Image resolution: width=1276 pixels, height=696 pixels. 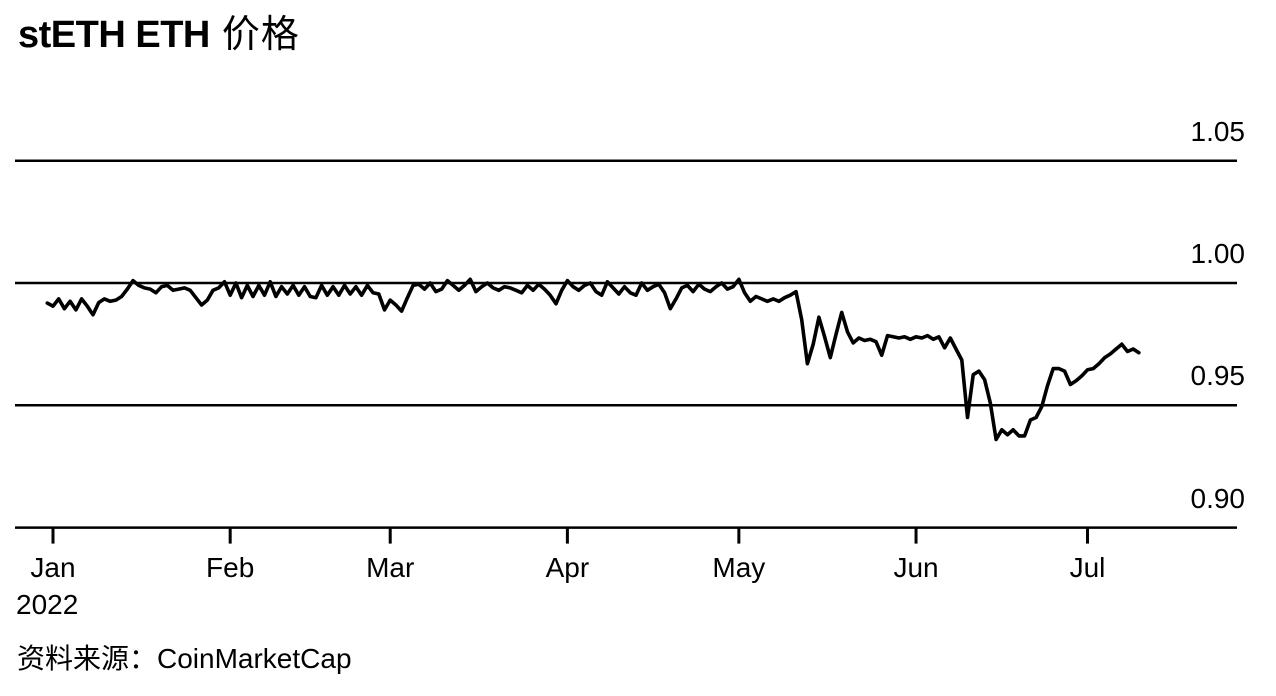 What do you see at coordinates (390, 567) in the screenshot?
I see `x-axis-tick-label: Mar` at bounding box center [390, 567].